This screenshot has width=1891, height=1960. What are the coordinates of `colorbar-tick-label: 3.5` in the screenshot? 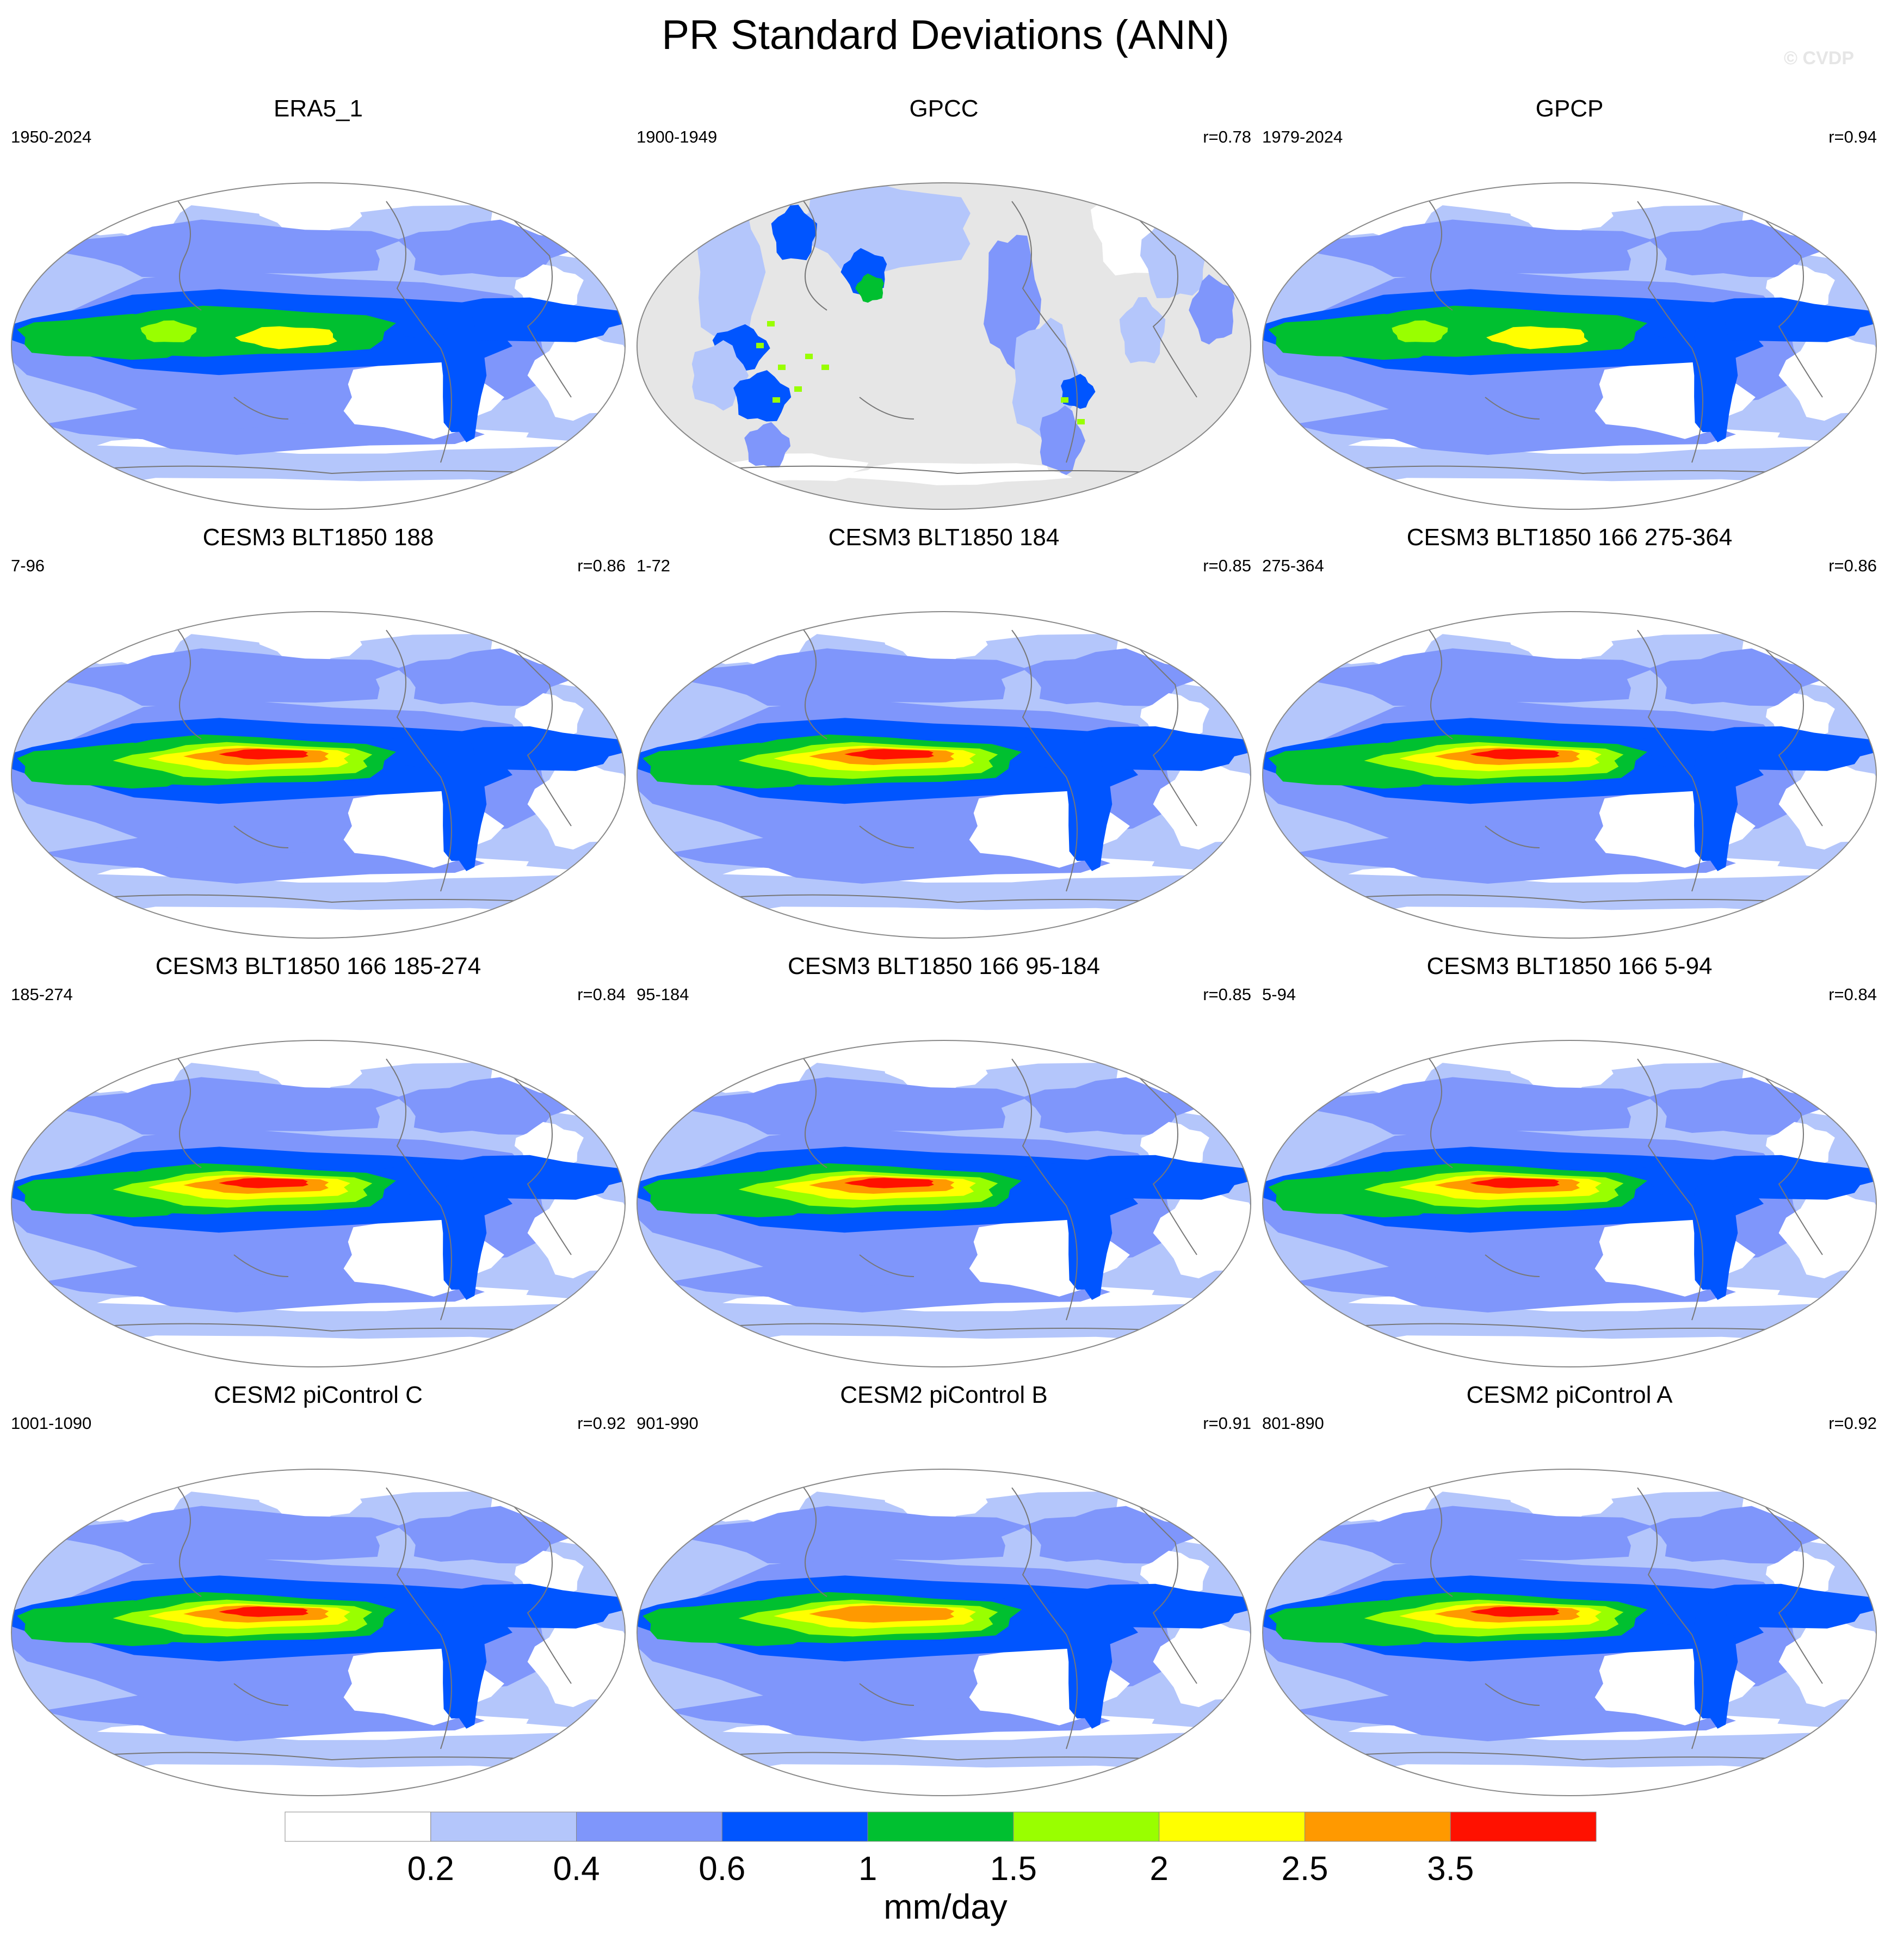 It's located at (1450, 1869).